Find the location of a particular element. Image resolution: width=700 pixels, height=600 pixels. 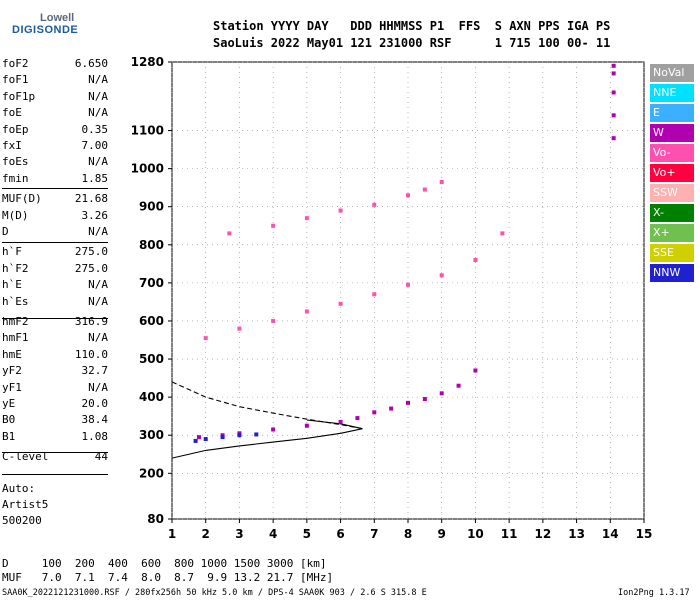

param-row: hmF1 N/A is located at coordinates (55, 338).